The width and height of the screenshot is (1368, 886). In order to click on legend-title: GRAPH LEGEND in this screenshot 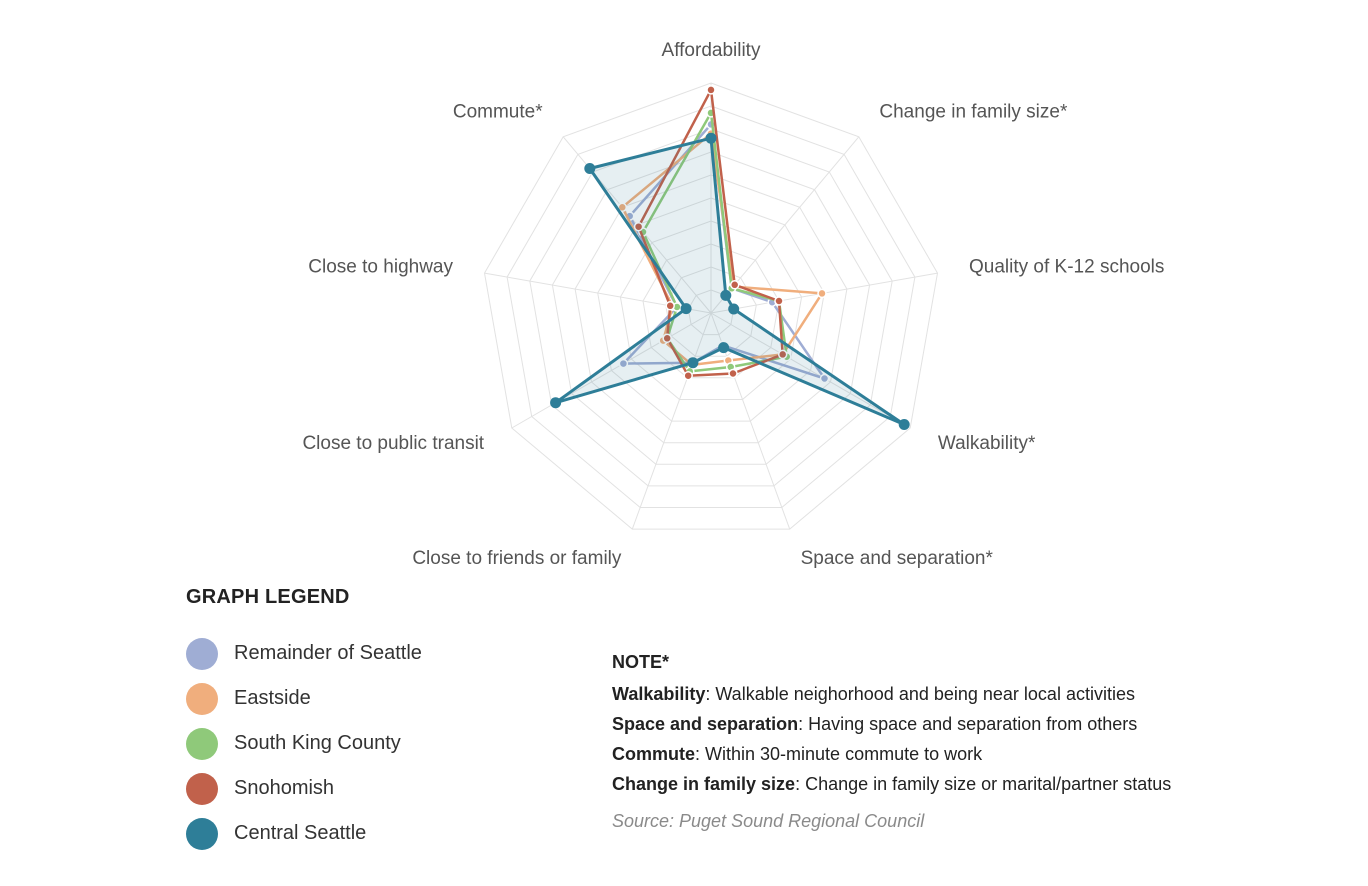, I will do `click(268, 597)`.